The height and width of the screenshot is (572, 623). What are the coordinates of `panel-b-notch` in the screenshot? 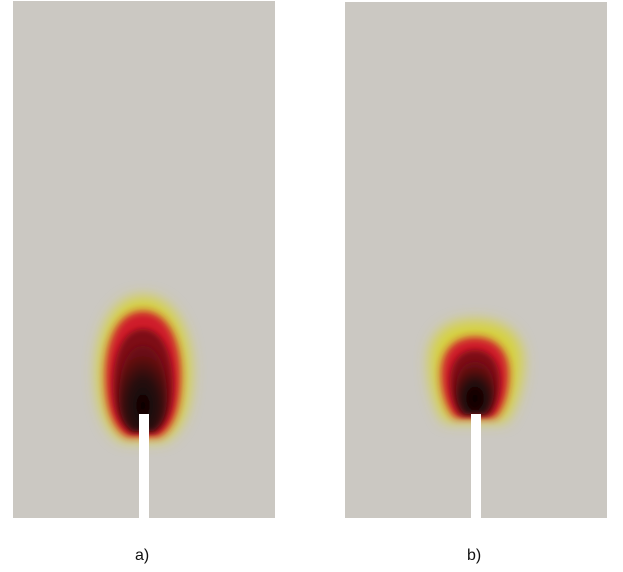 It's located at (476, 466).